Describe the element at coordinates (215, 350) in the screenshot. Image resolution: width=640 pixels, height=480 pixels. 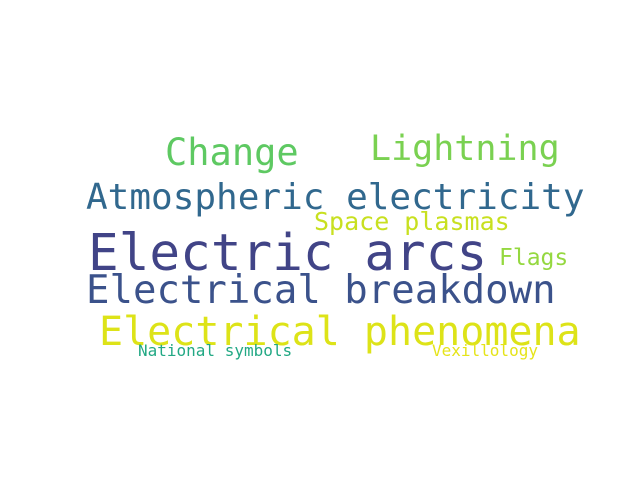
I see `word-national-symbols: National symbols` at that location.